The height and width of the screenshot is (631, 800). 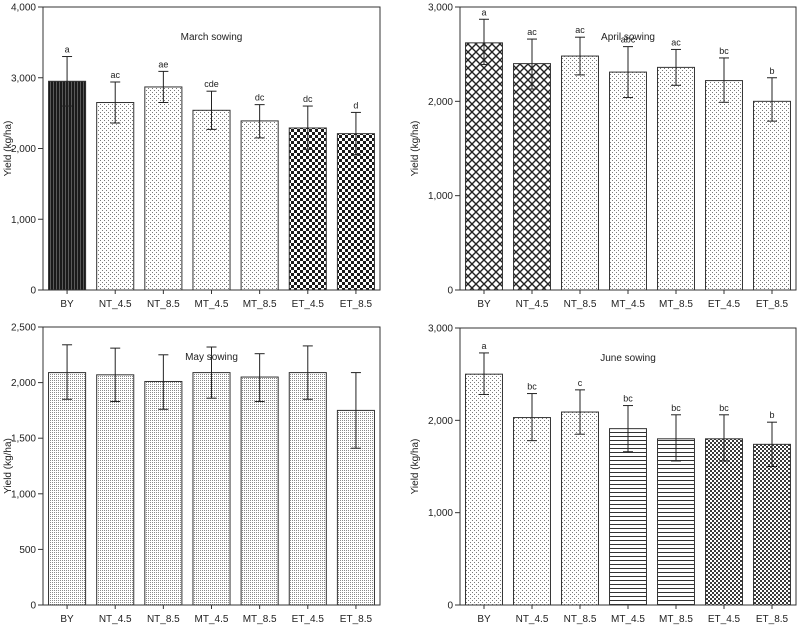 What do you see at coordinates (212, 37) in the screenshot?
I see `chart-title: March sowing` at bounding box center [212, 37].